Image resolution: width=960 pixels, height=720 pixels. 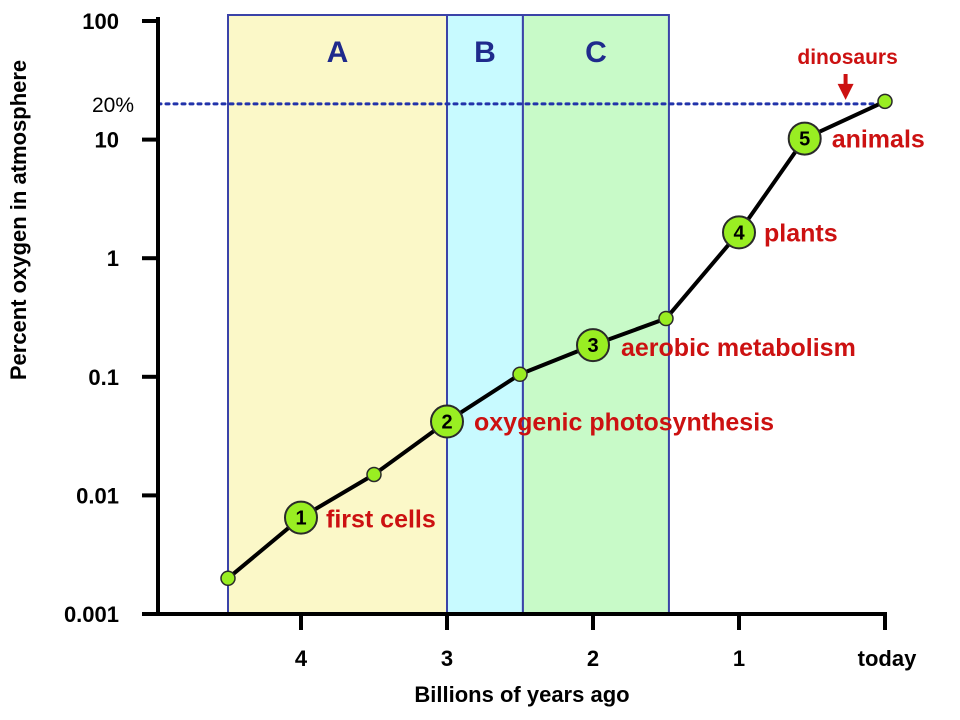 What do you see at coordinates (847, 57) in the screenshot?
I see `event-label-dinosaurs: dinosaurs` at bounding box center [847, 57].